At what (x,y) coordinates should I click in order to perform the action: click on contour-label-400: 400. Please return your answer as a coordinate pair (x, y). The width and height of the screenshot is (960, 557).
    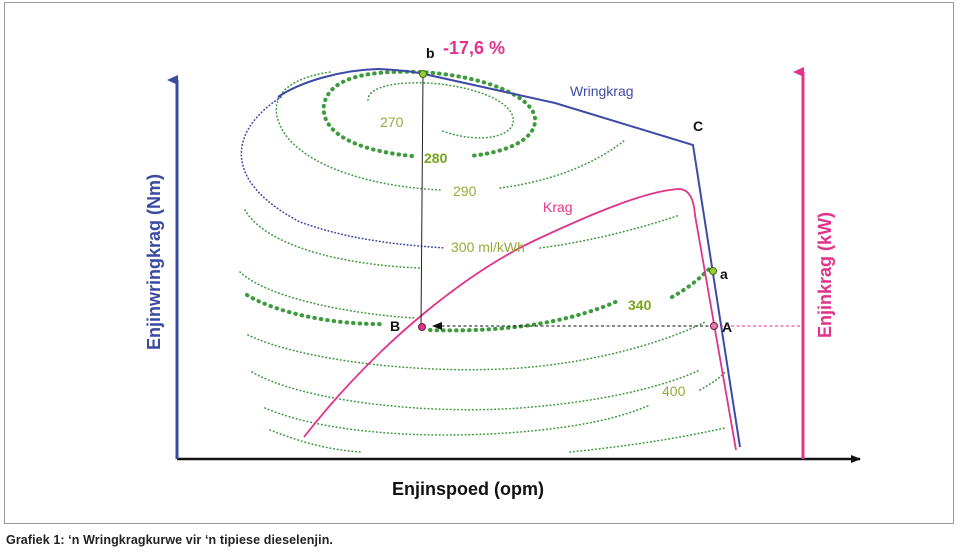
    Looking at the image, I should click on (674, 391).